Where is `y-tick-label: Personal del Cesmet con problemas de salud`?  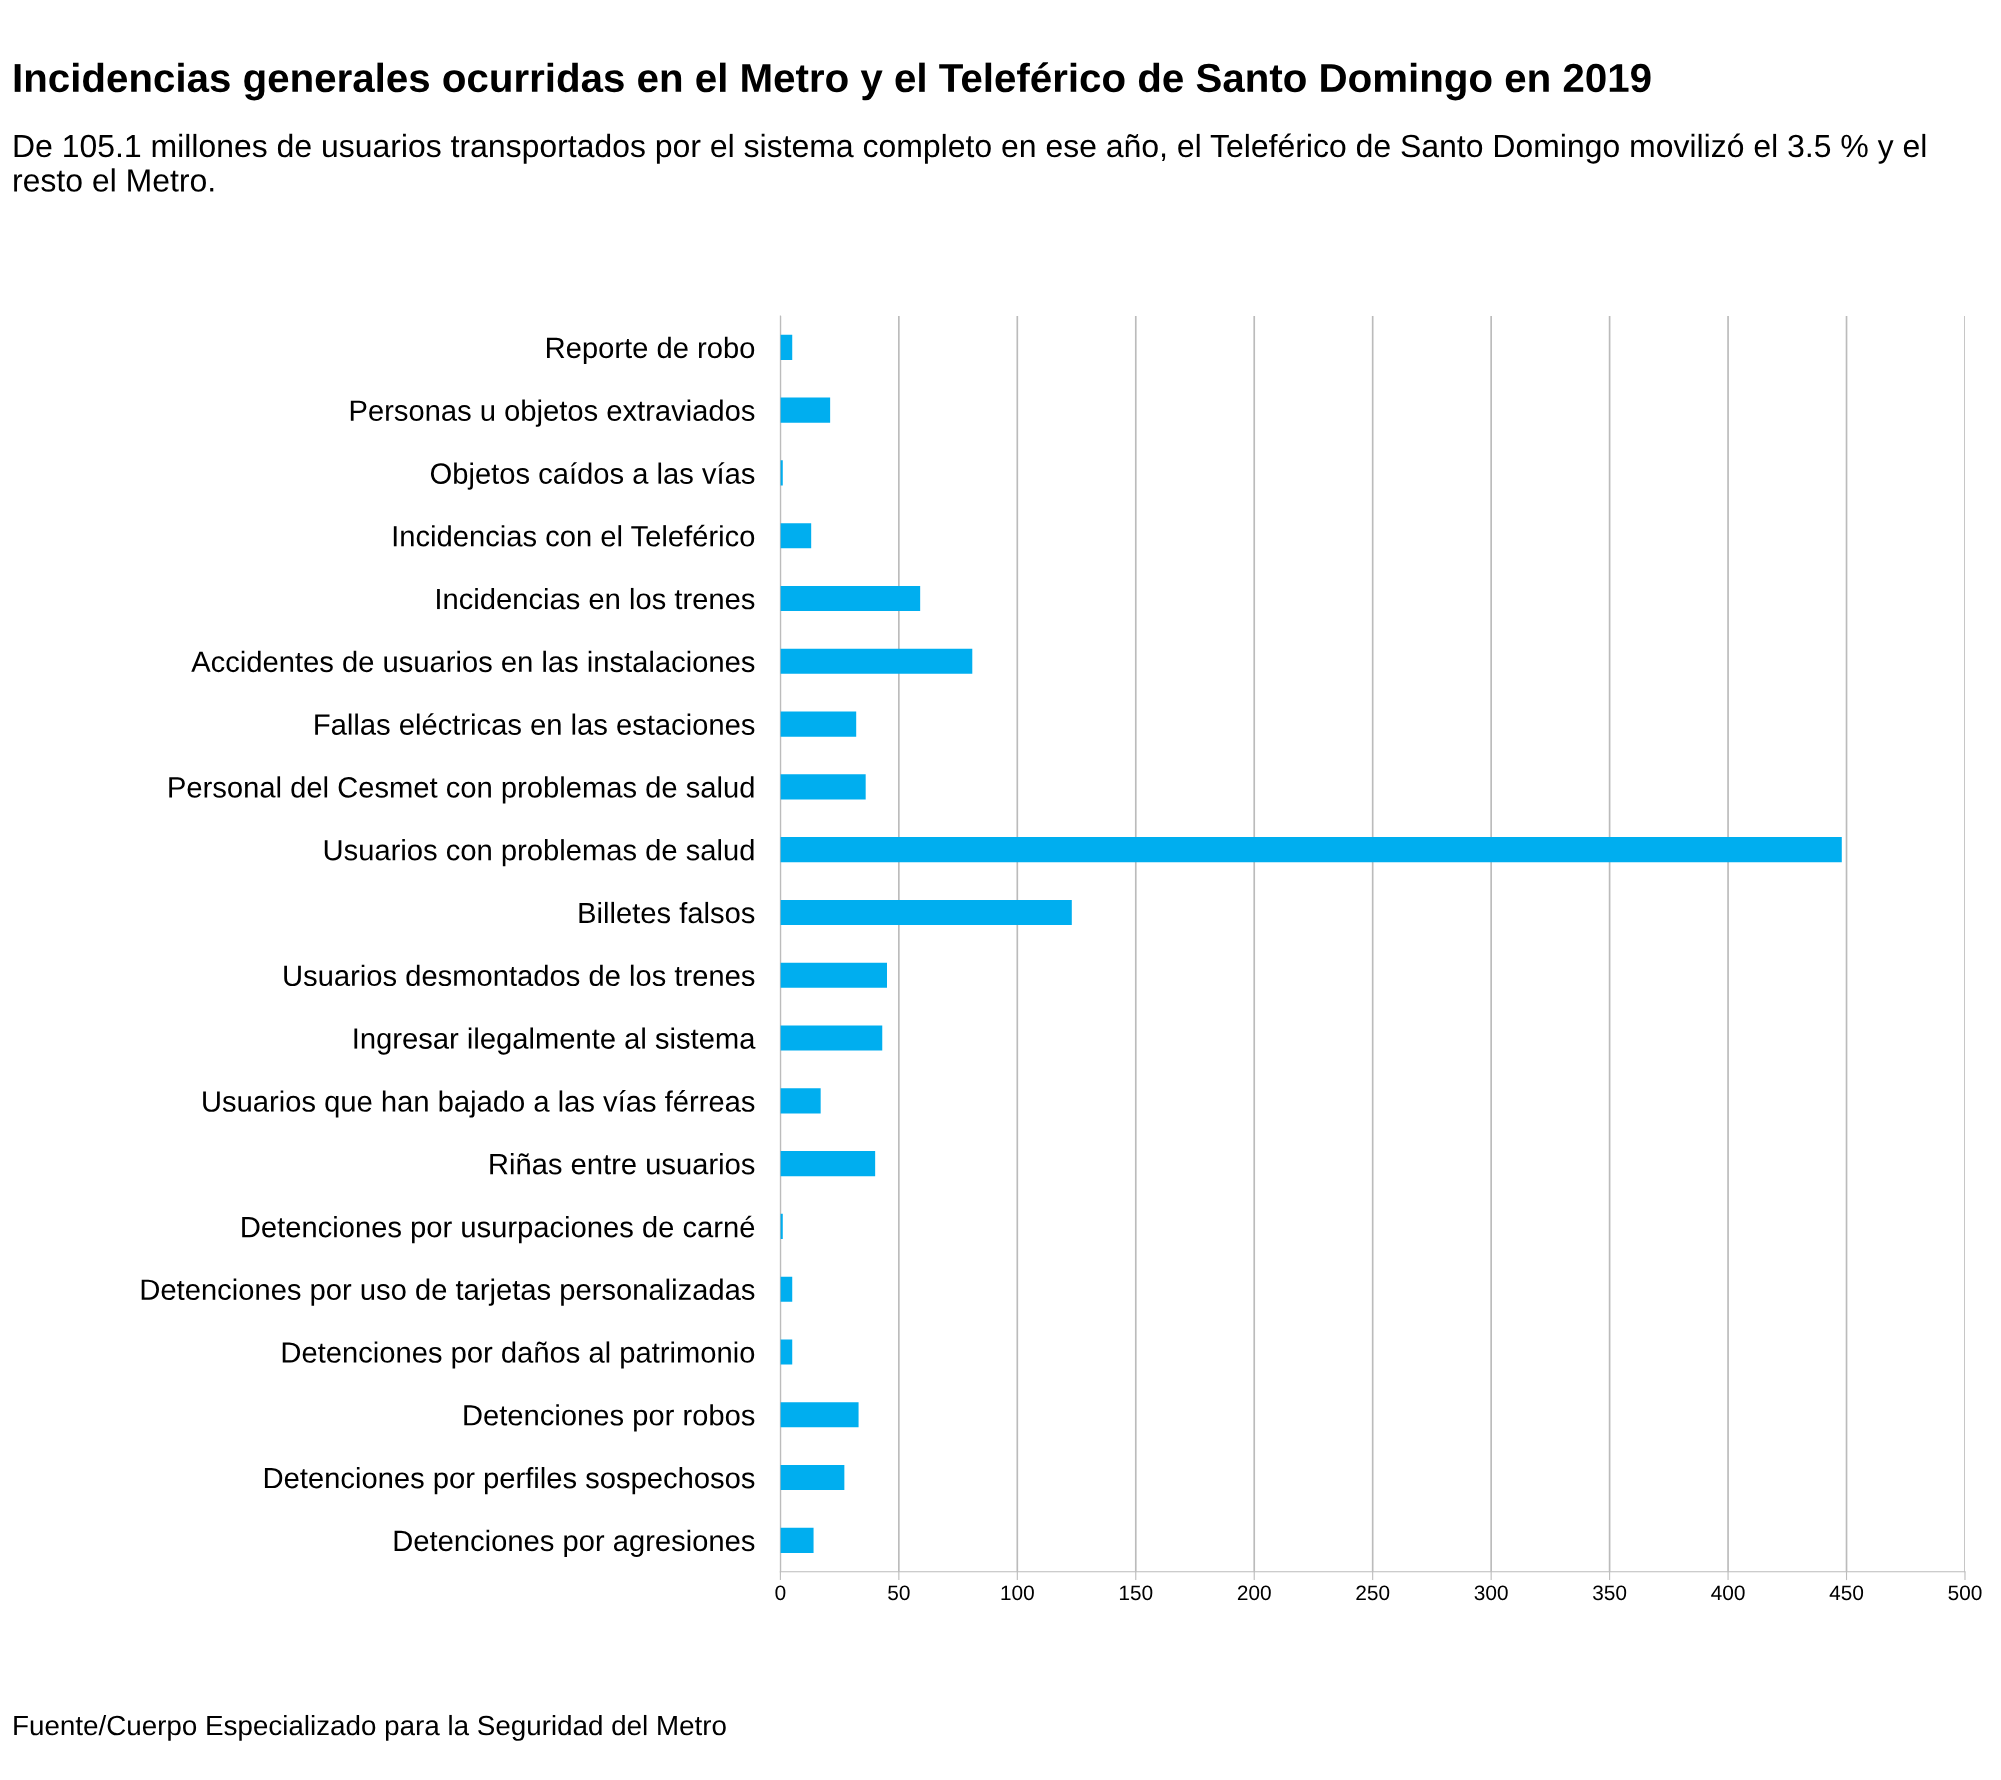
y-tick-label: Personal del Cesmet con problemas de salud is located at coordinates (461, 790).